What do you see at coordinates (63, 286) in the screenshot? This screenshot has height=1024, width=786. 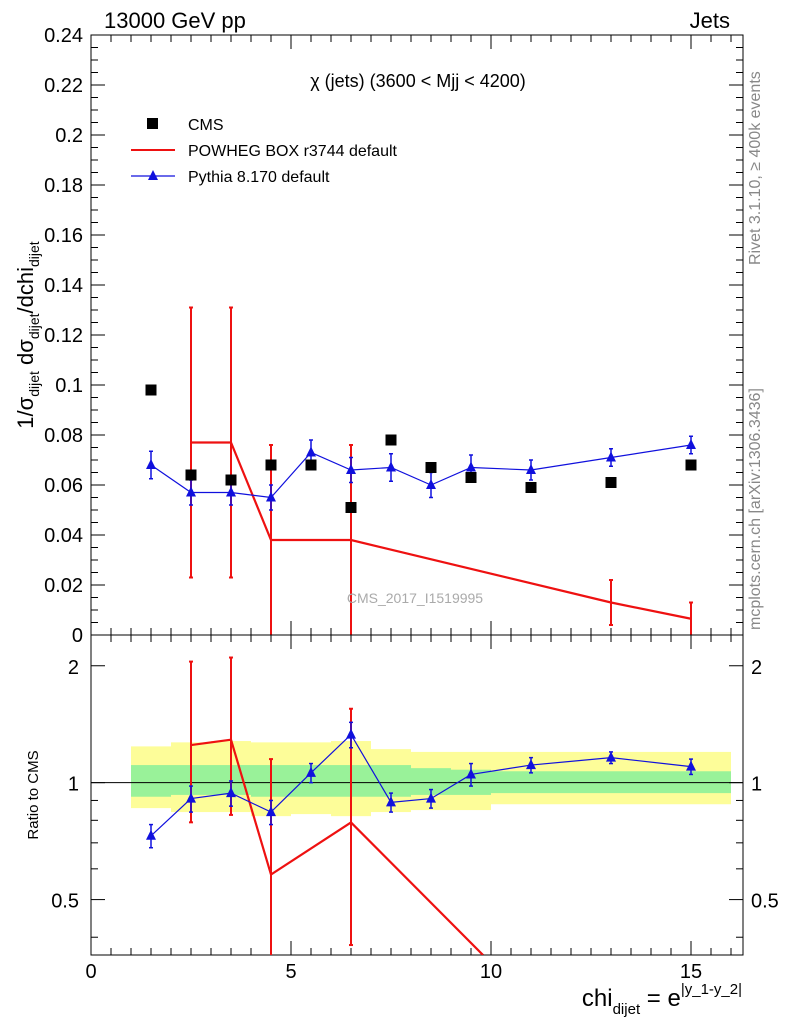 I see `y-tick-label: 0.14` at bounding box center [63, 286].